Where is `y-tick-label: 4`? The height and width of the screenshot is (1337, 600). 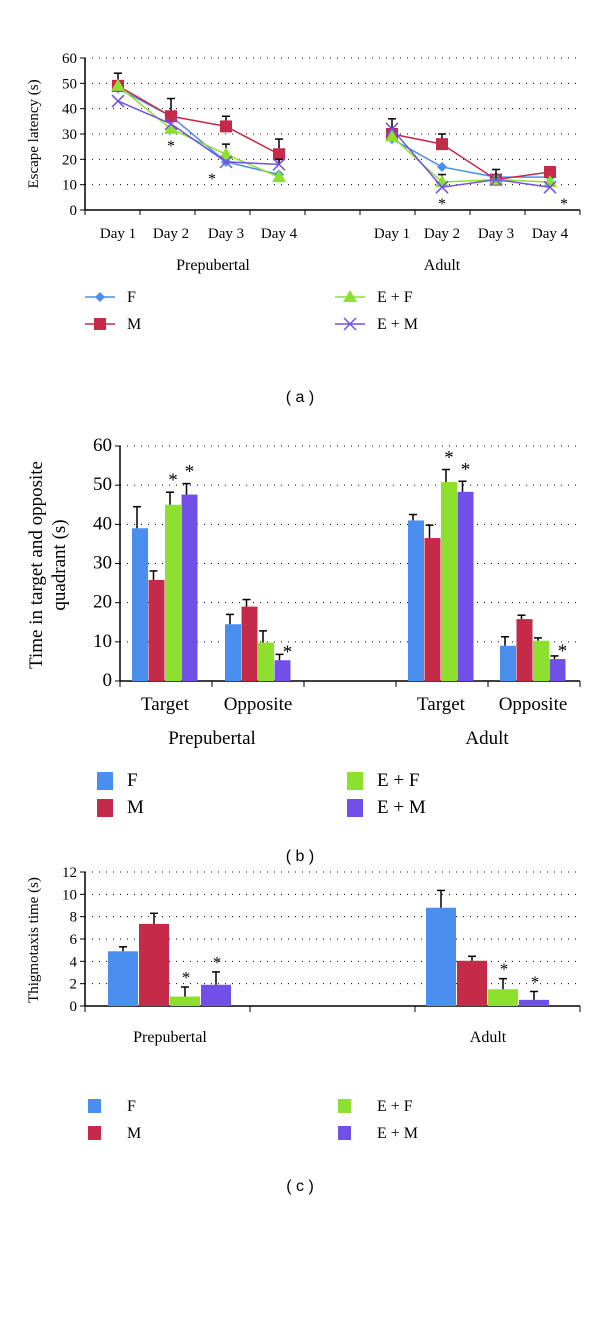
y-tick-label: 4 is located at coordinates (74, 962).